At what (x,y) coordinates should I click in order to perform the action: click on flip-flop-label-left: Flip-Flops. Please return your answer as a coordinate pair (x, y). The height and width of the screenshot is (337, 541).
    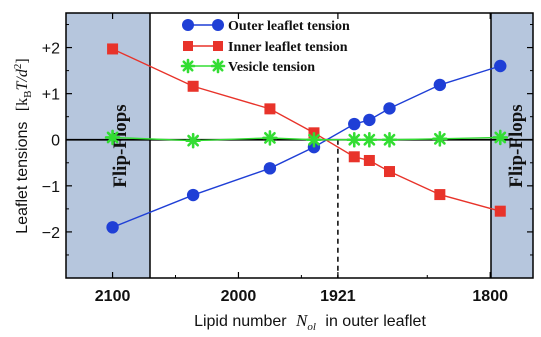
    Looking at the image, I should click on (120, 145).